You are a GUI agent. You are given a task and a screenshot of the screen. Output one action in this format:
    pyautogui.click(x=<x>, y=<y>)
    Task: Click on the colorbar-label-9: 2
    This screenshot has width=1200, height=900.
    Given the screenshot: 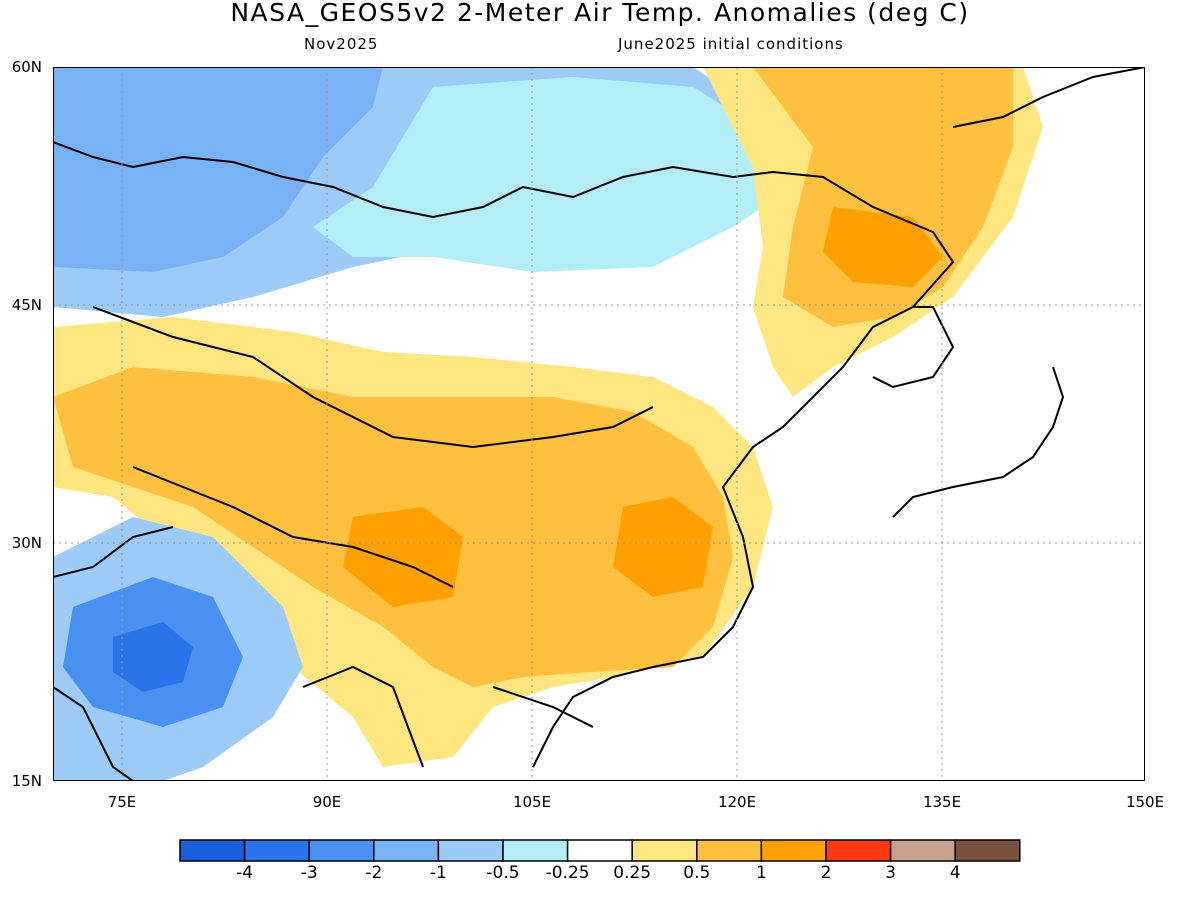 What is the action you would take?
    pyautogui.click(x=826, y=873)
    